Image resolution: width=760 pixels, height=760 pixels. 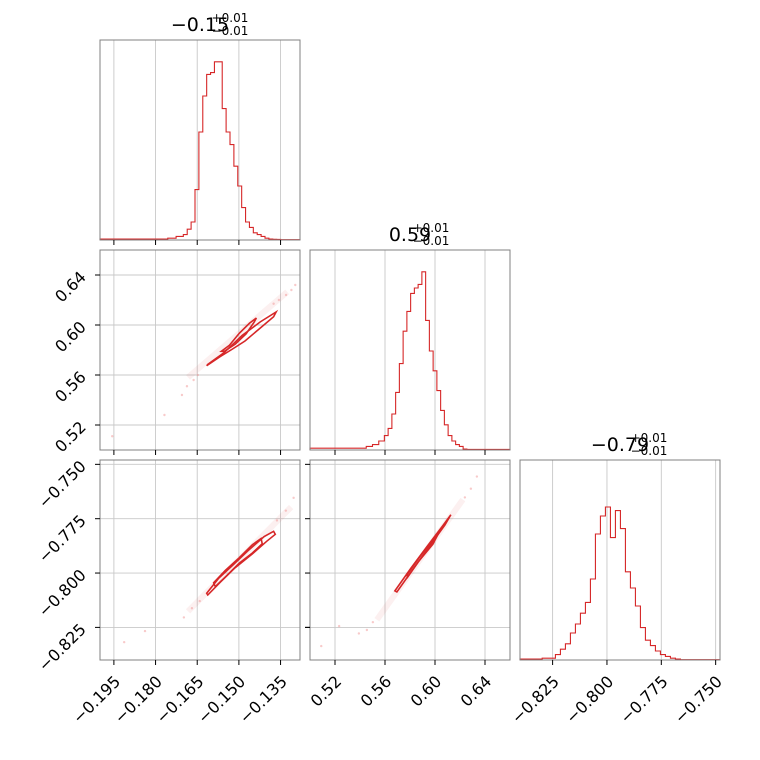 I want to click on x-tick-label: −0.800, so click(x=589, y=699).